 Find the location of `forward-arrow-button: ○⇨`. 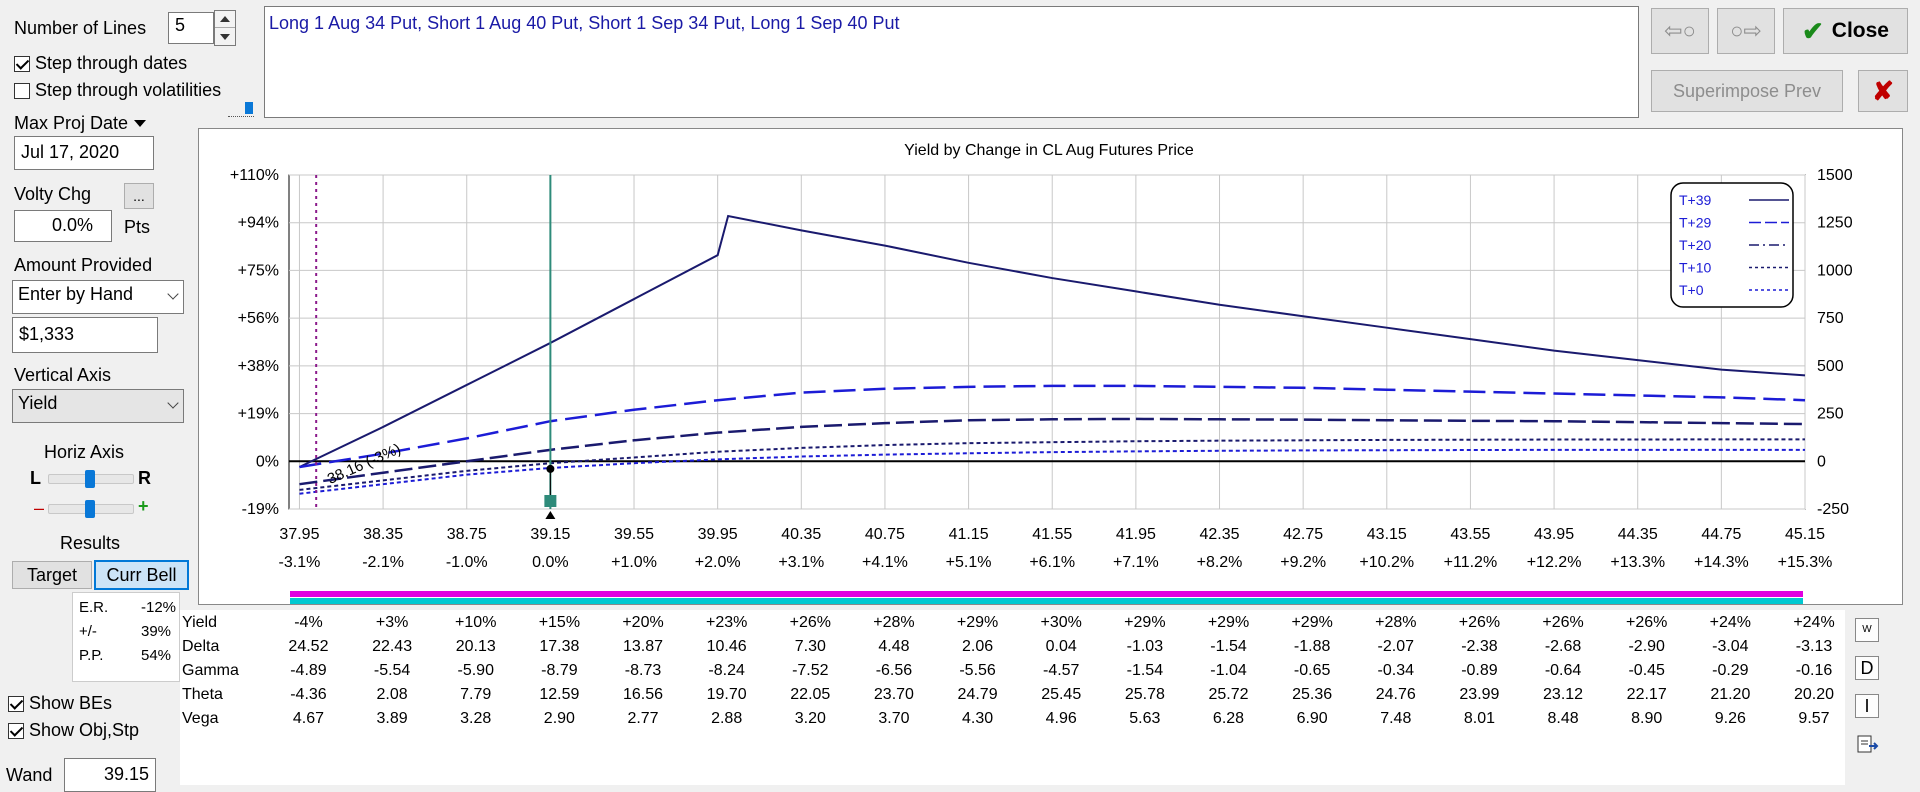

forward-arrow-button: ○⇨ is located at coordinates (1746, 31).